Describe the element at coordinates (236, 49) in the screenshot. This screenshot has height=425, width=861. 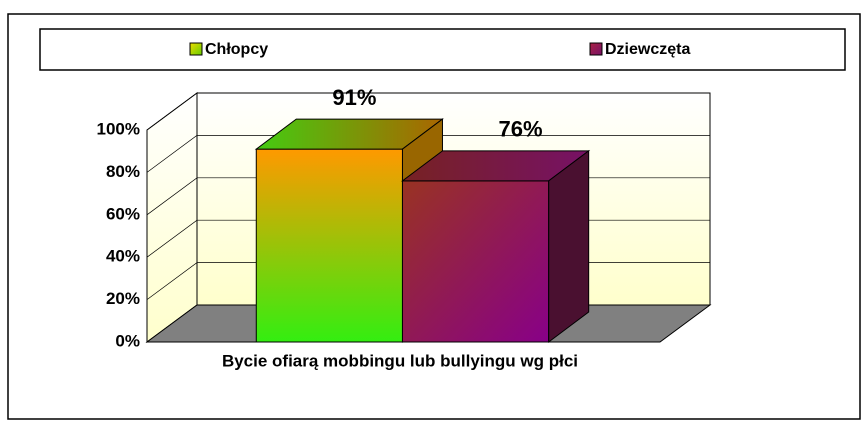
I see `legend-label: Chłopcy` at that location.